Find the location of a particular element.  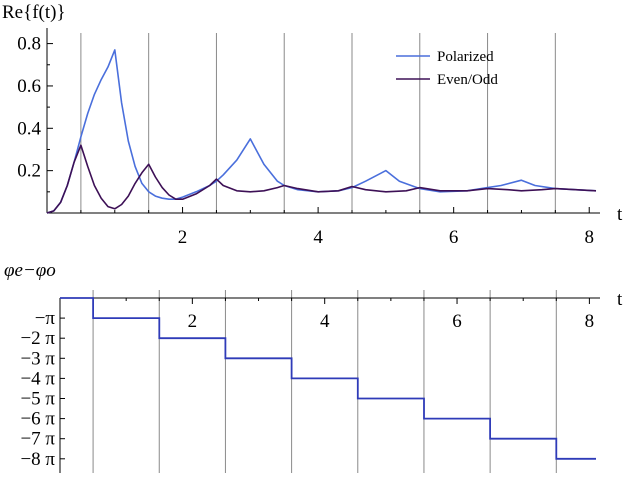

top-x-tick-label: 8 is located at coordinates (589, 237).